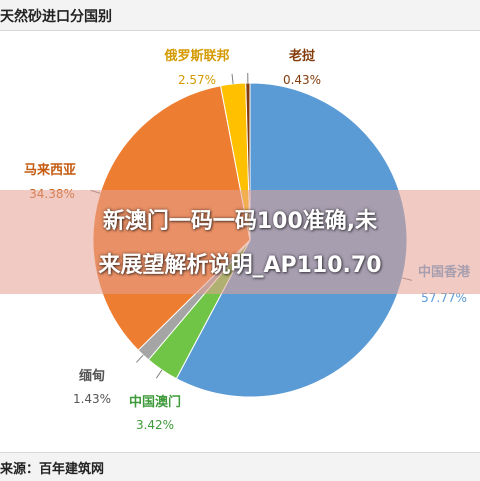  Describe the element at coordinates (155, 402) in the screenshot. I see `slice-name-label: 中国澳门` at that location.